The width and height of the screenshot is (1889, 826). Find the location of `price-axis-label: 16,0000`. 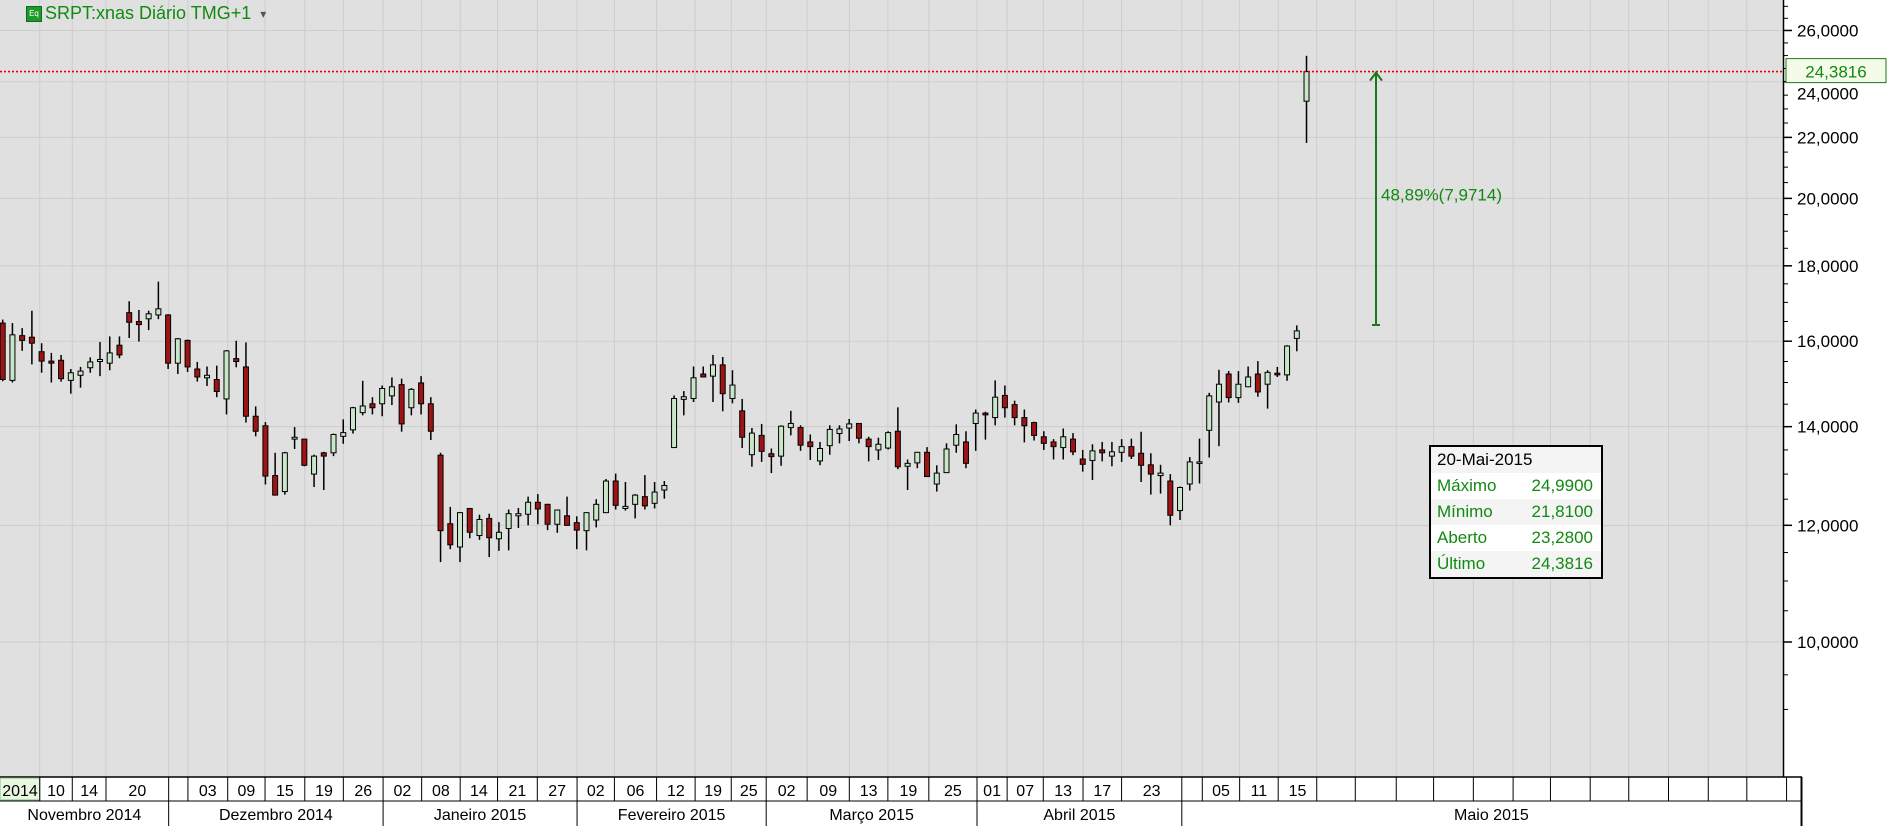

price-axis-label: 16,0000 is located at coordinates (1827, 341).